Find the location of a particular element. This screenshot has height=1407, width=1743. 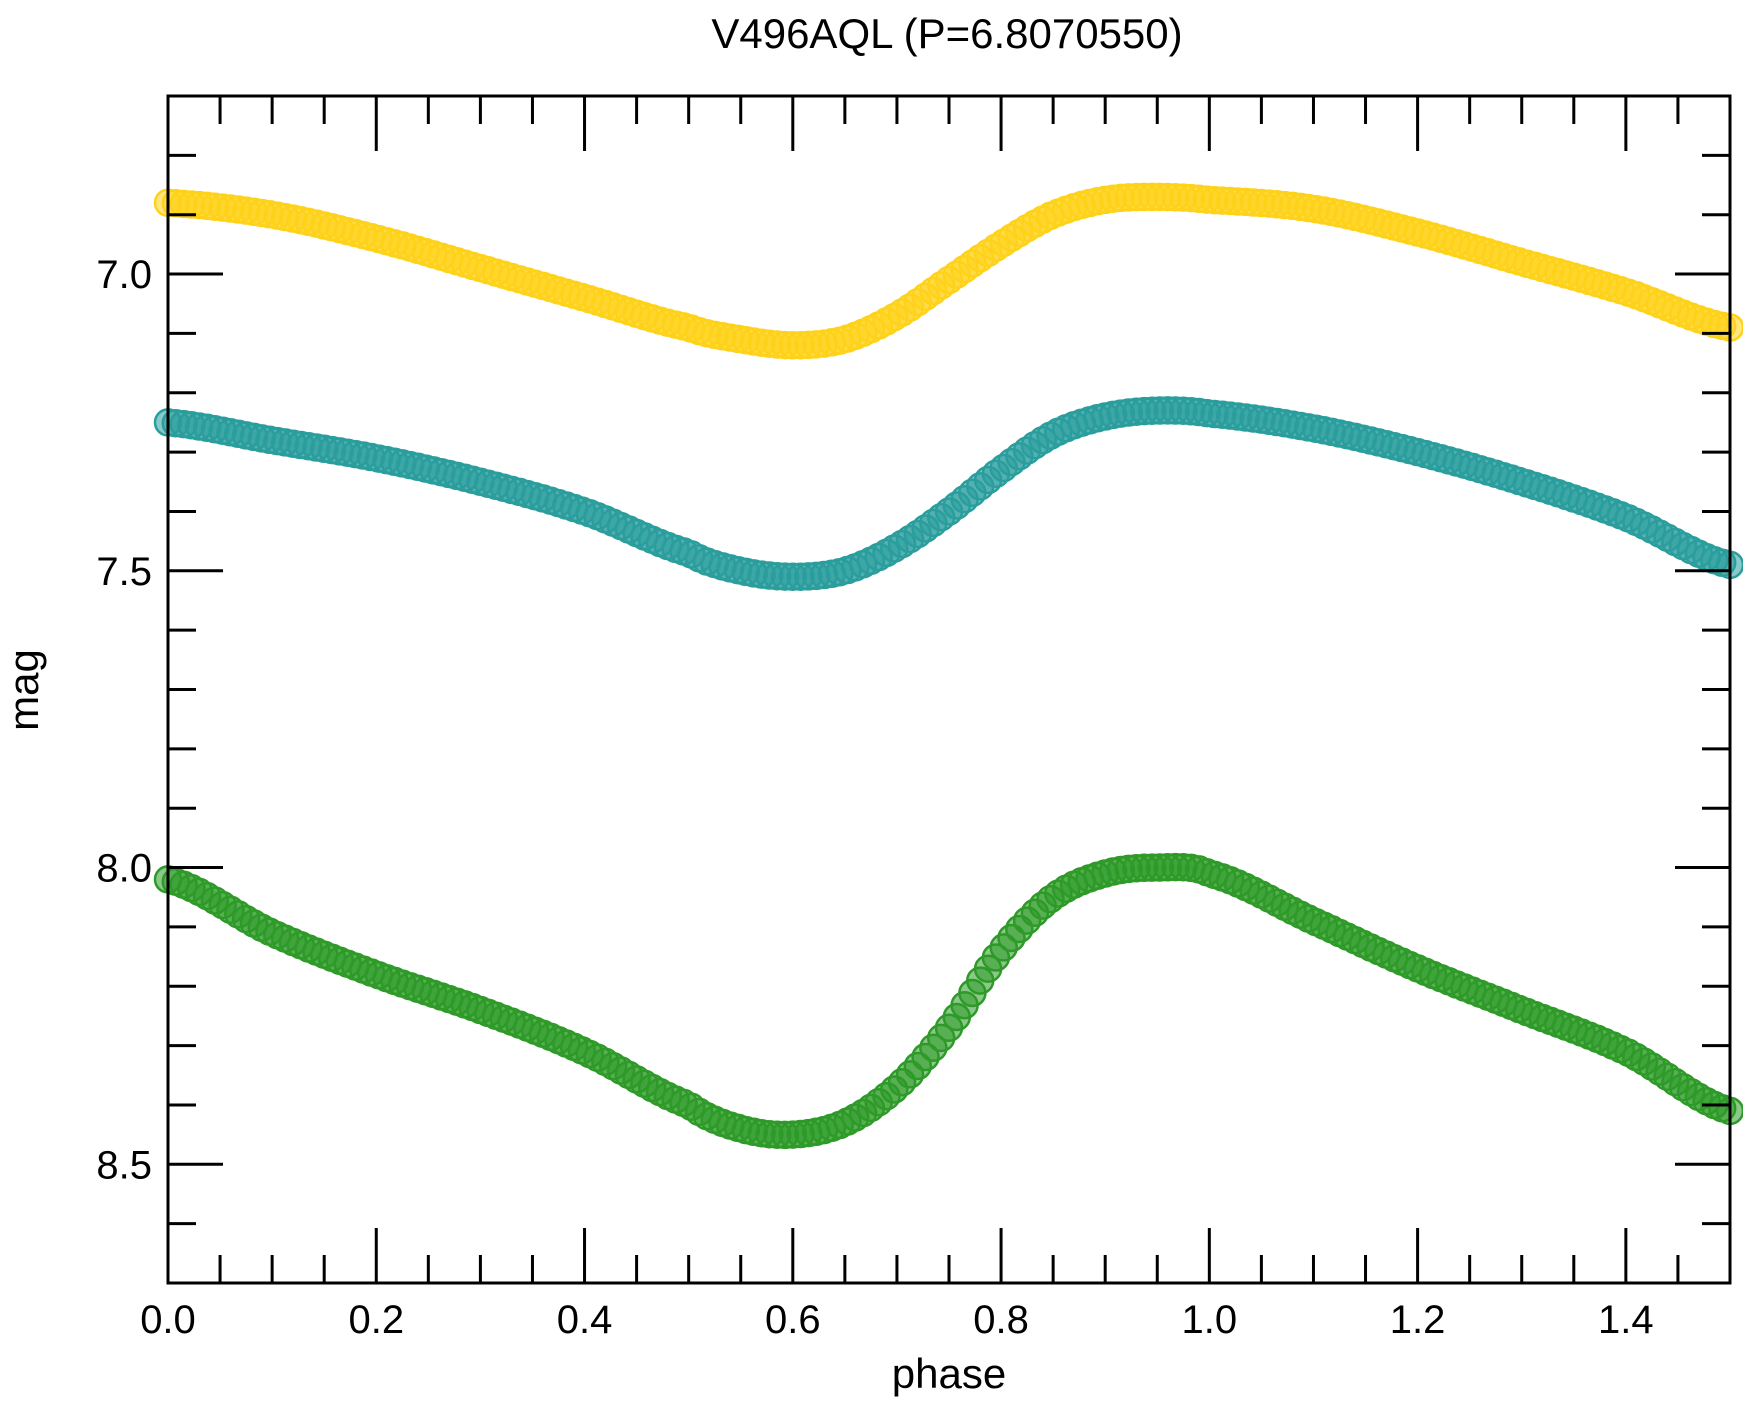

series-2-points is located at coordinates (948, 493).